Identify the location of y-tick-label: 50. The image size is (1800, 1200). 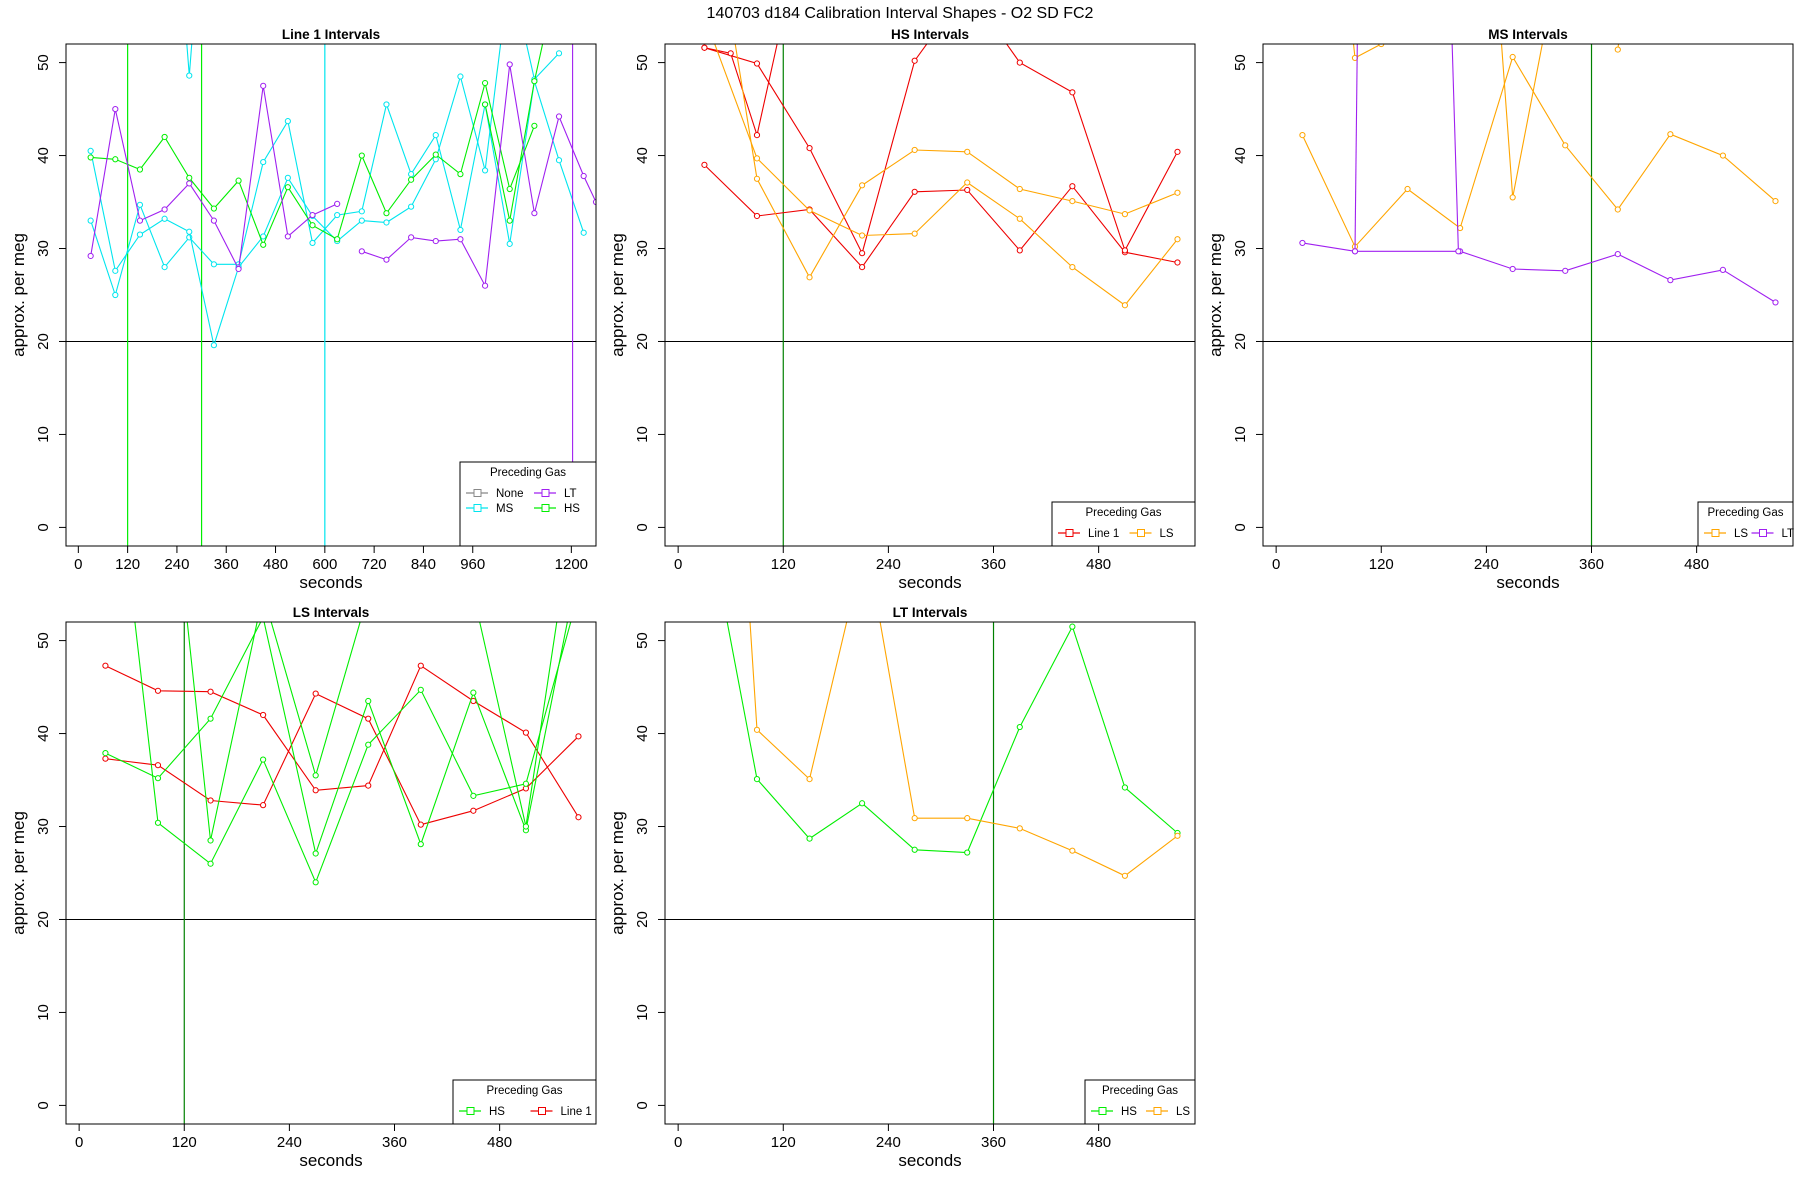
(43, 62).